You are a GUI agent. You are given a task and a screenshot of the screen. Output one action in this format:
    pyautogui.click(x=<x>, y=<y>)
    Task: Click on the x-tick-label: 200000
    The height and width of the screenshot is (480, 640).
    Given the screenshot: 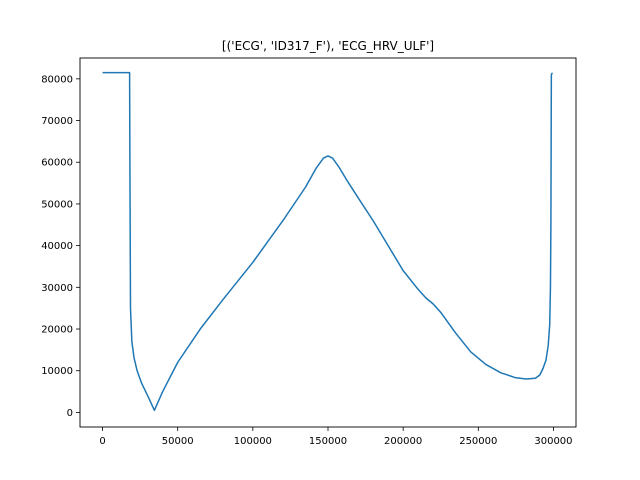 What is the action you would take?
    pyautogui.click(x=403, y=441)
    